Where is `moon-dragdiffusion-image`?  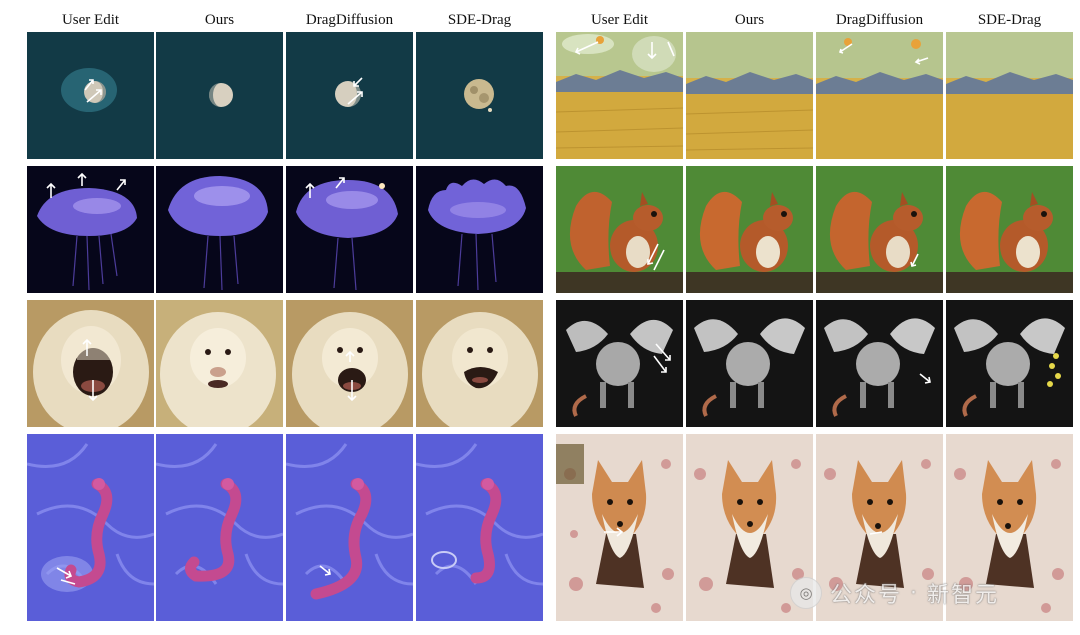 moon-dragdiffusion-image is located at coordinates (349, 95).